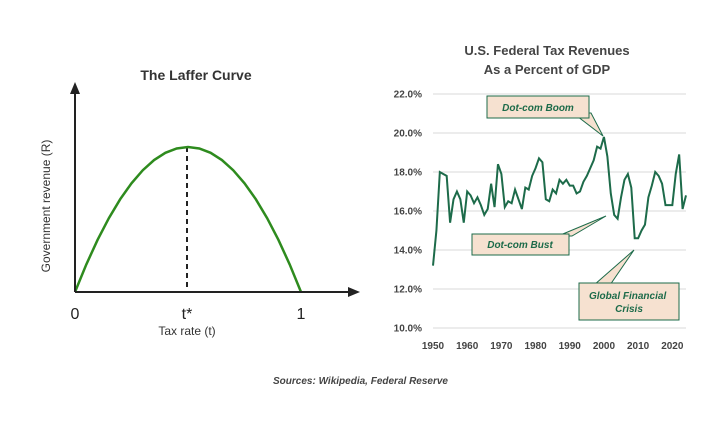 The height and width of the screenshot is (422, 721). I want to click on revenue-y-tick: 22.0%, so click(408, 95).